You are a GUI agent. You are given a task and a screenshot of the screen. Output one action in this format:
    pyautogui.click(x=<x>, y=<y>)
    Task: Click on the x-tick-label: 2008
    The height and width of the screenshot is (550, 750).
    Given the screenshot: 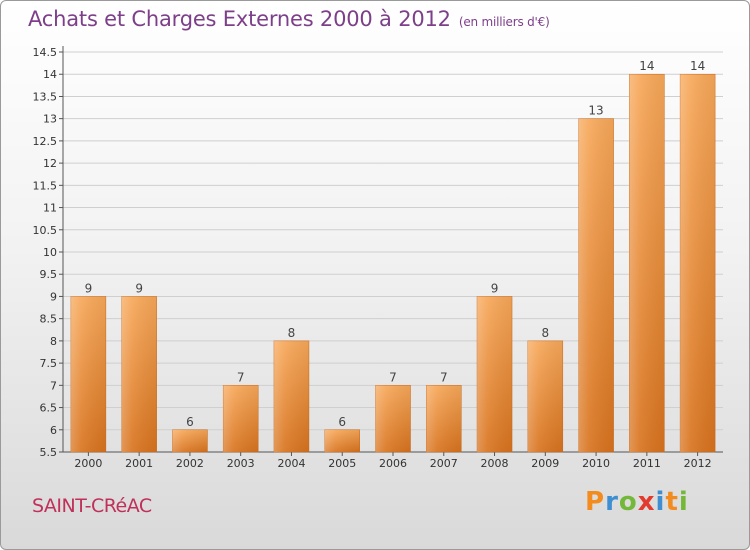 What is the action you would take?
    pyautogui.click(x=495, y=463)
    